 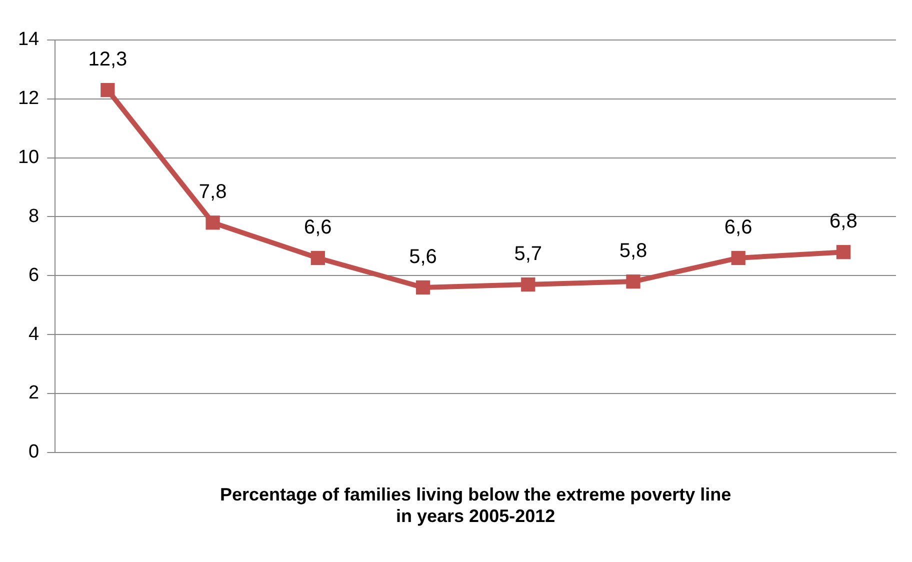 I want to click on data-label: 12,3, so click(x=108, y=59).